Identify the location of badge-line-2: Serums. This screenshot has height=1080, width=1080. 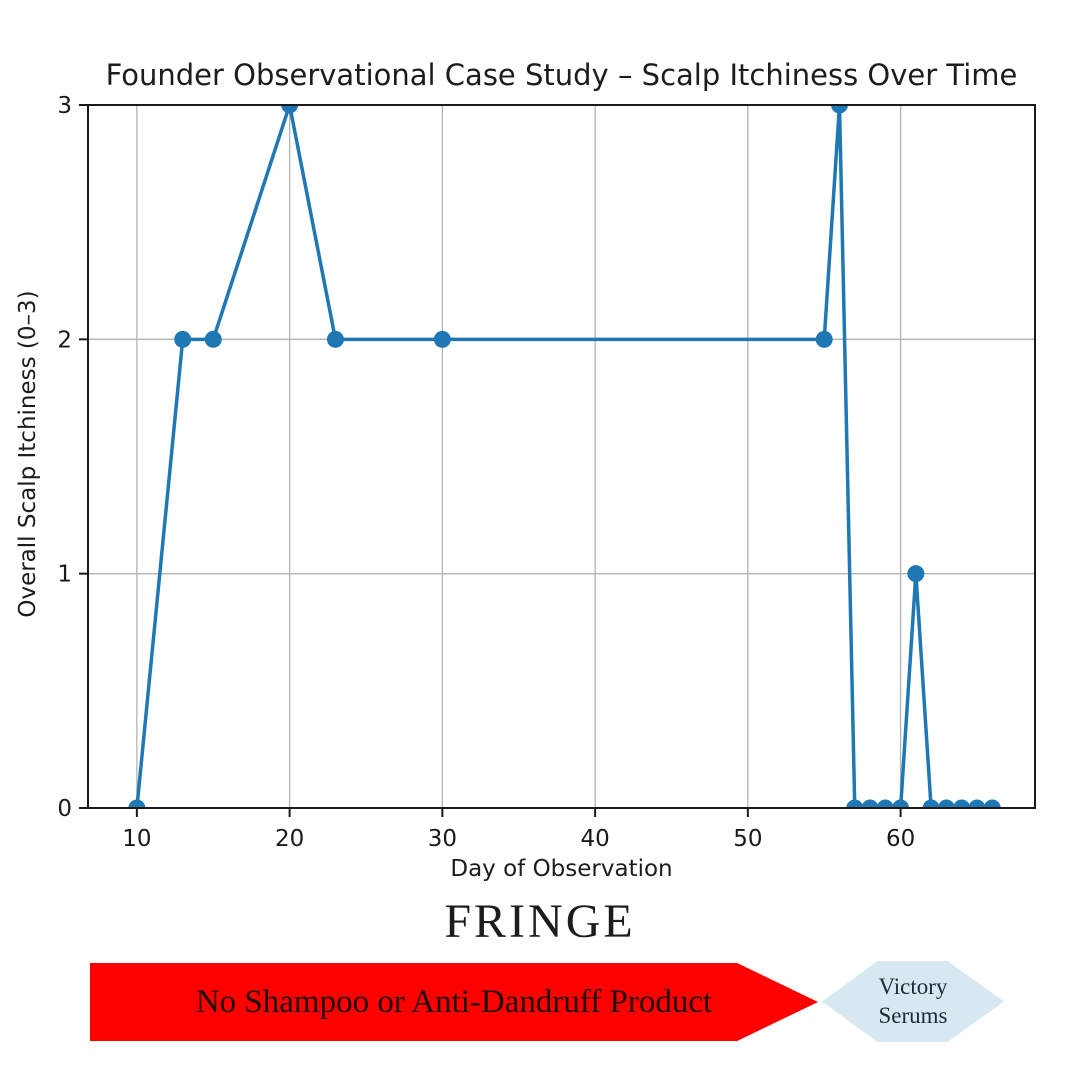
(913, 1015).